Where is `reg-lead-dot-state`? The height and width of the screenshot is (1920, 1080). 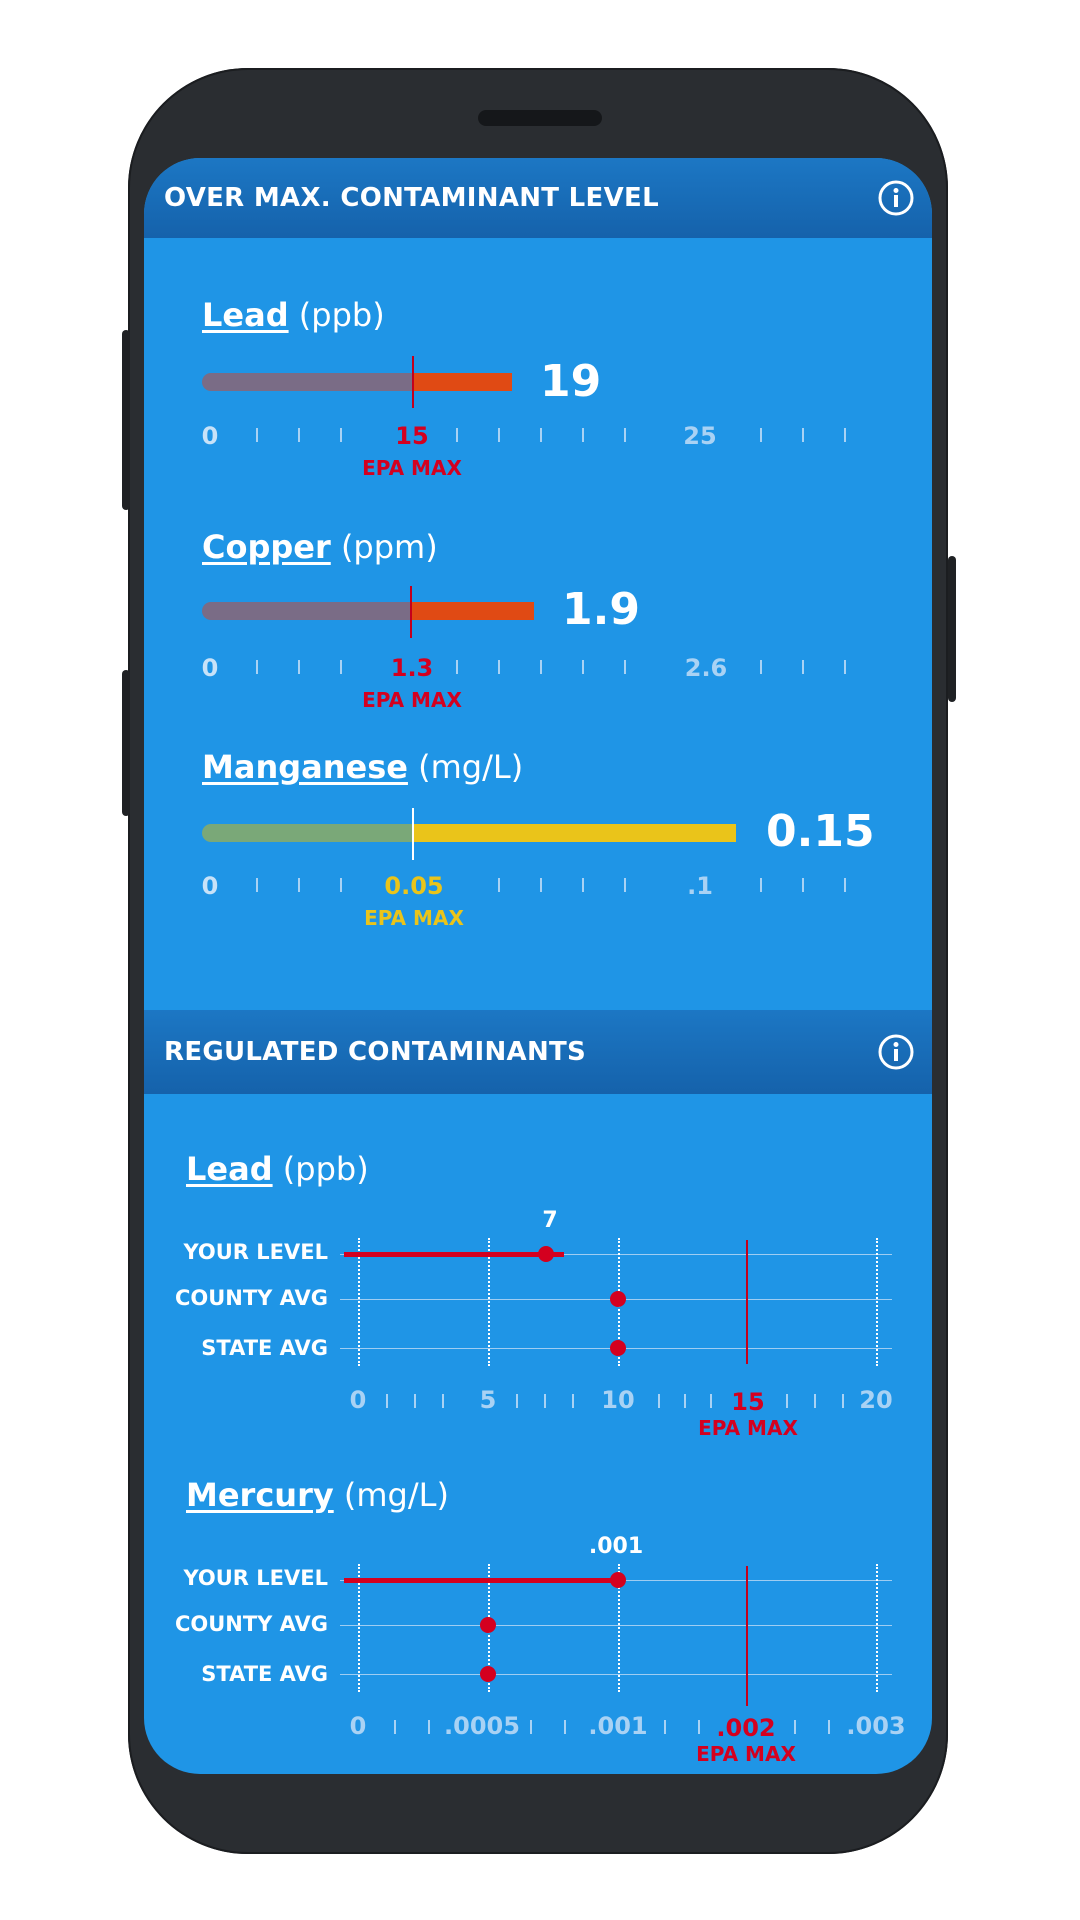
reg-lead-dot-state is located at coordinates (618, 1348).